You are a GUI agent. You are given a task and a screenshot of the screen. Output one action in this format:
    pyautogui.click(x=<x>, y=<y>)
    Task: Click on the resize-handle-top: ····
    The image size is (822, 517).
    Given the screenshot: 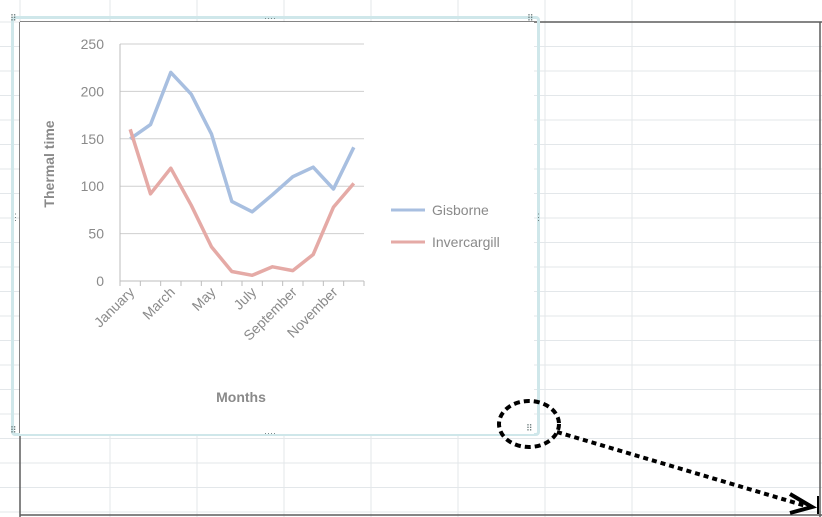 What is the action you would take?
    pyautogui.click(x=270, y=18)
    